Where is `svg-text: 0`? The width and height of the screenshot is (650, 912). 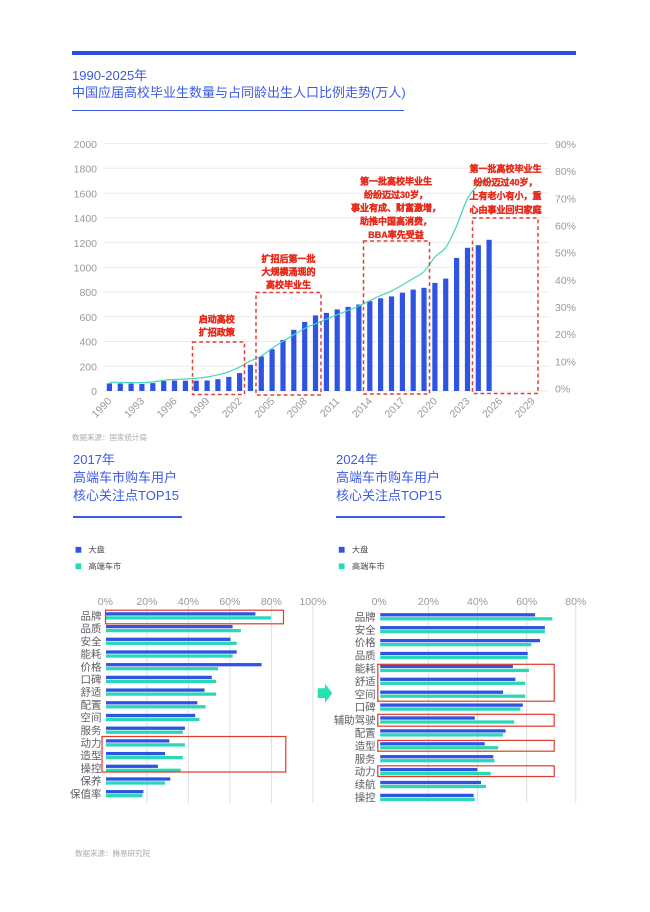
svg-text: 0 is located at coordinates (94, 392).